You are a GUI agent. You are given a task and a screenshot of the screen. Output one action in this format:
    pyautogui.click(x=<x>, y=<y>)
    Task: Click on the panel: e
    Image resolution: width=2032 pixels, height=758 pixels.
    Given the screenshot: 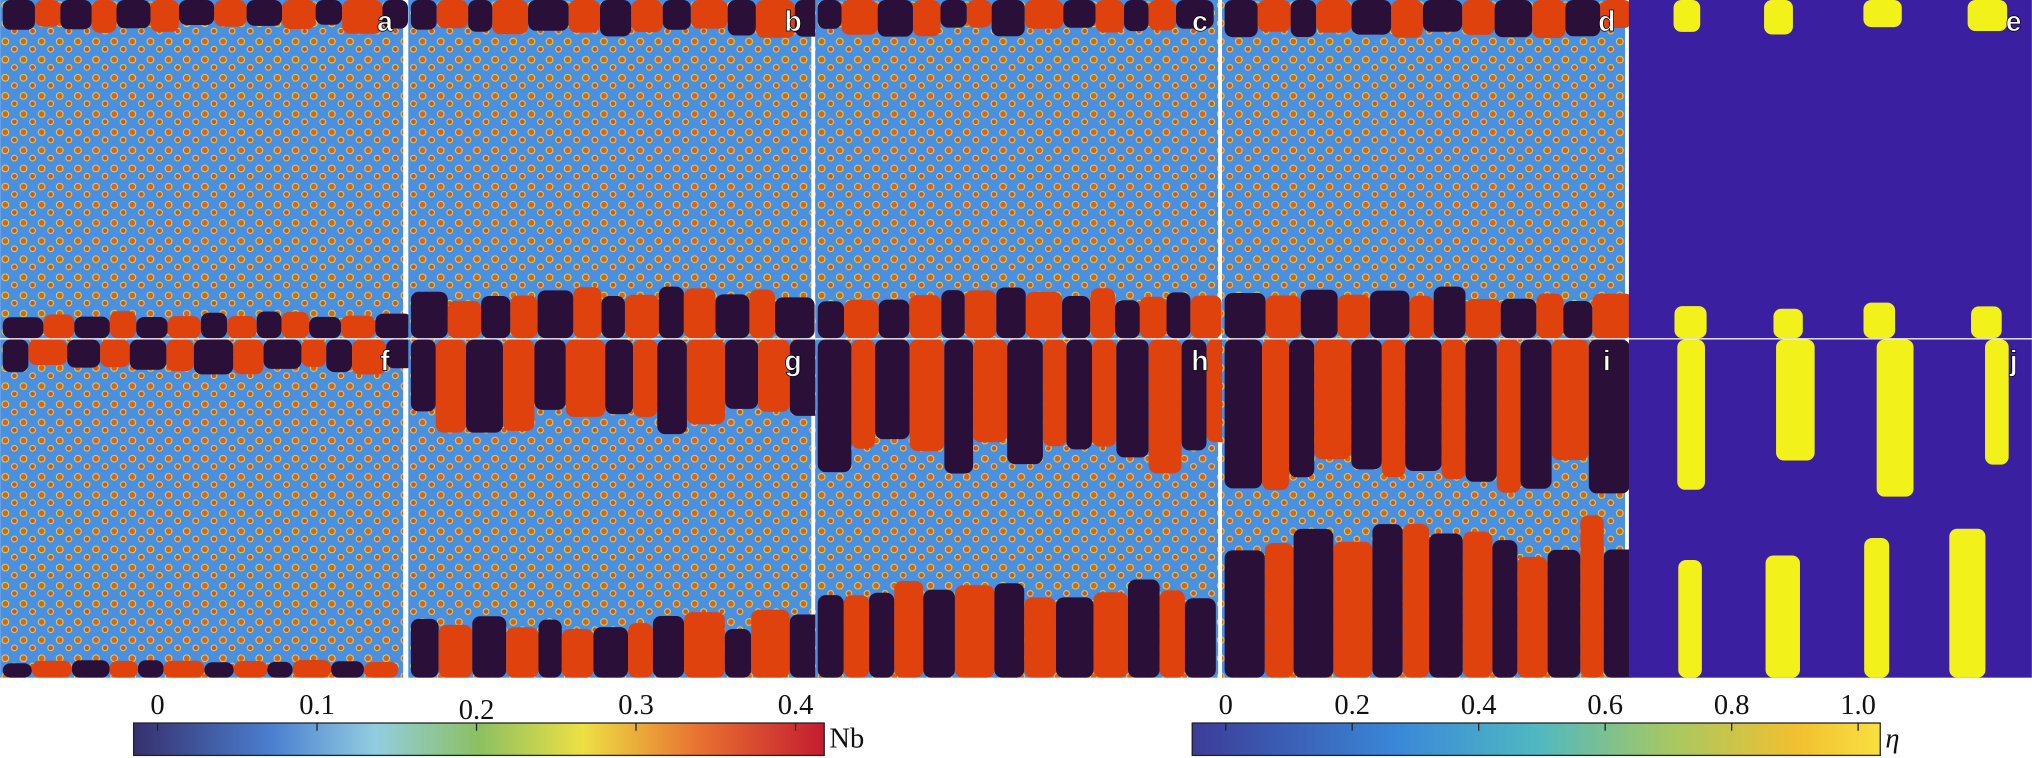 What is the action you would take?
    pyautogui.click(x=1830, y=169)
    